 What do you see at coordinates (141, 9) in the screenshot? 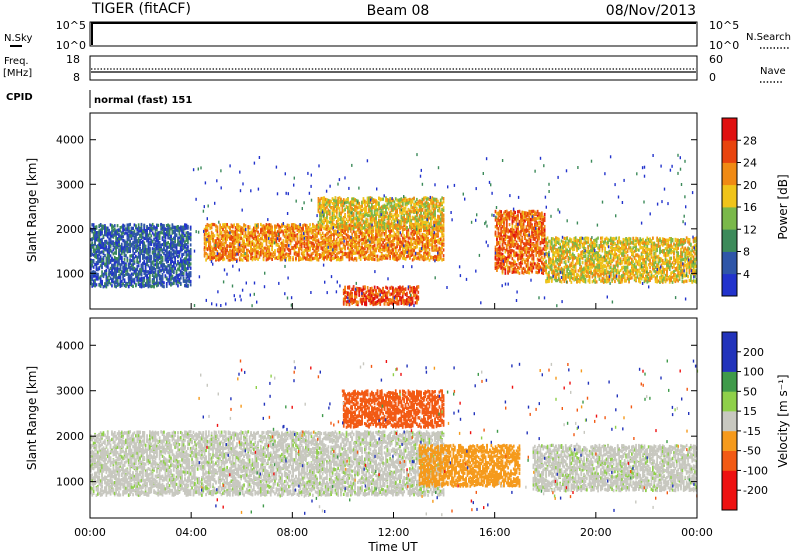
I see `radar-title: TIGER (fitACF)` at bounding box center [141, 9].